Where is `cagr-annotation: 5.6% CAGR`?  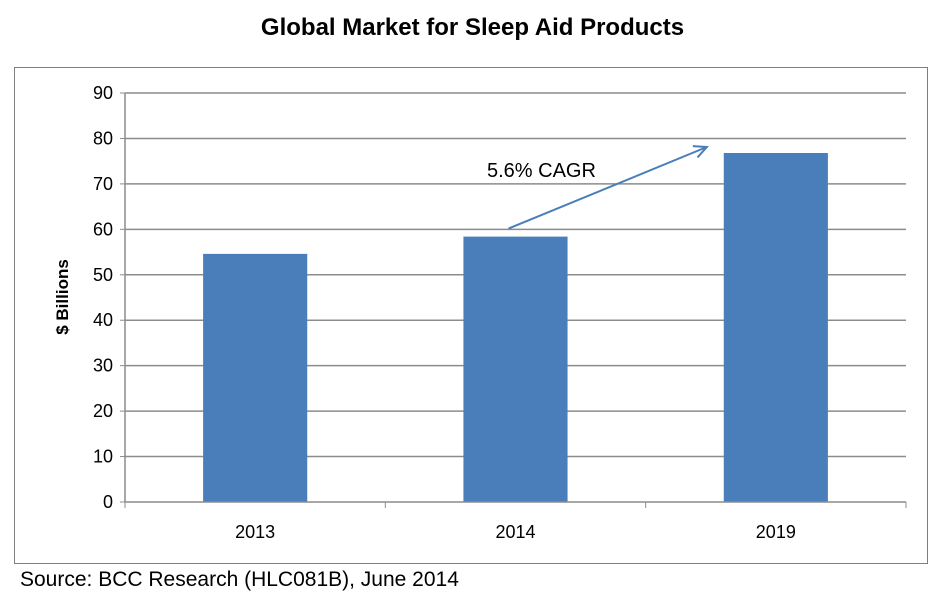
cagr-annotation: 5.6% CAGR is located at coordinates (541, 171).